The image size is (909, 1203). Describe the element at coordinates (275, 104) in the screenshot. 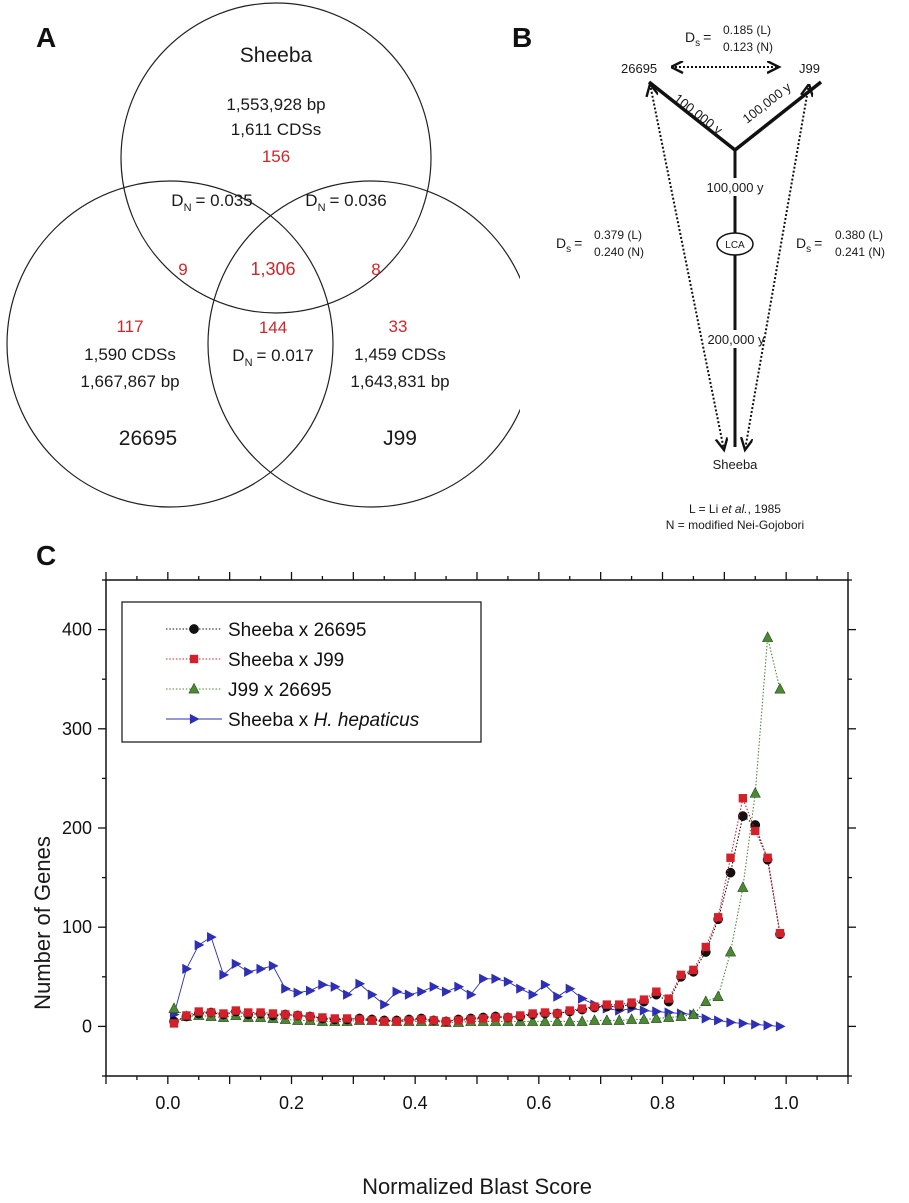

I see `venn-sheeba-bp: 1,553,928 bp` at that location.